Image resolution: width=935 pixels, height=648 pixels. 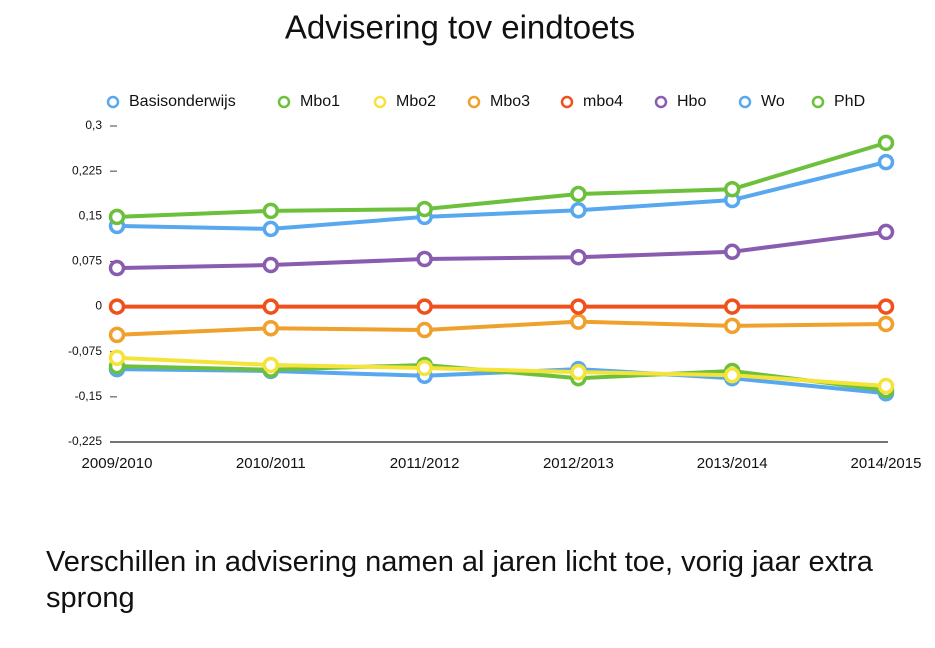 What do you see at coordinates (425, 463) in the screenshot?
I see `x-tick-label: 2011/2012` at bounding box center [425, 463].